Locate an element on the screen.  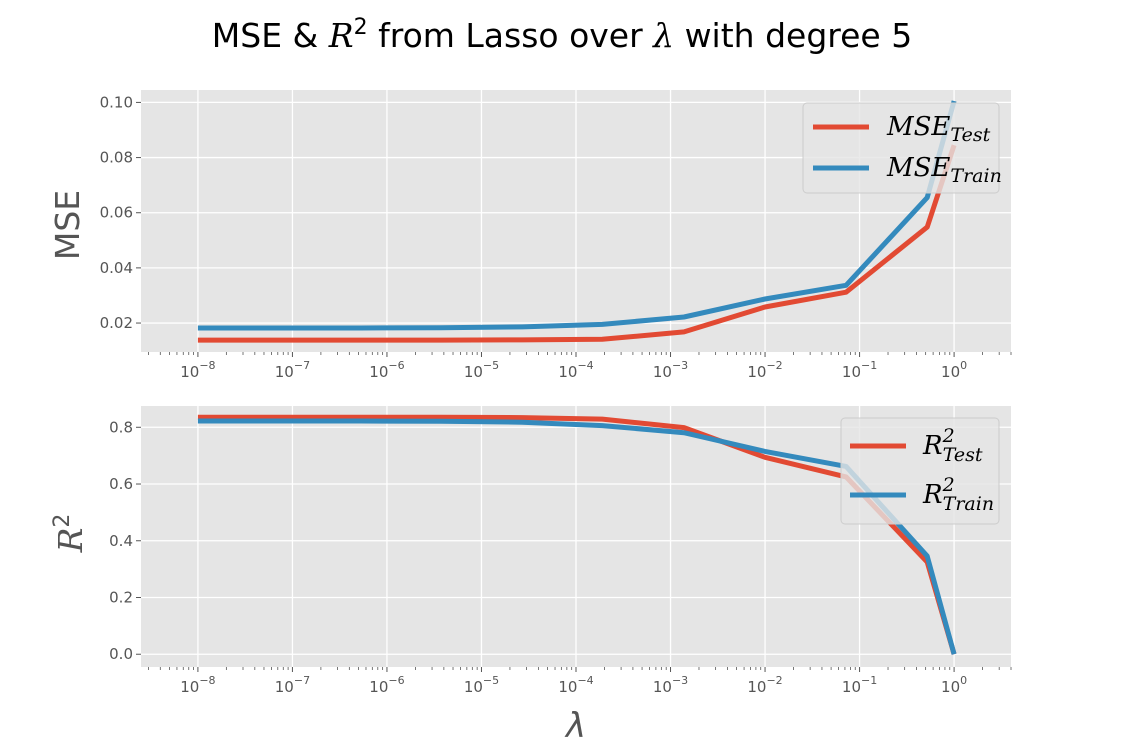
mse-legend: MSETest MSETrain is located at coordinates (902, 148).